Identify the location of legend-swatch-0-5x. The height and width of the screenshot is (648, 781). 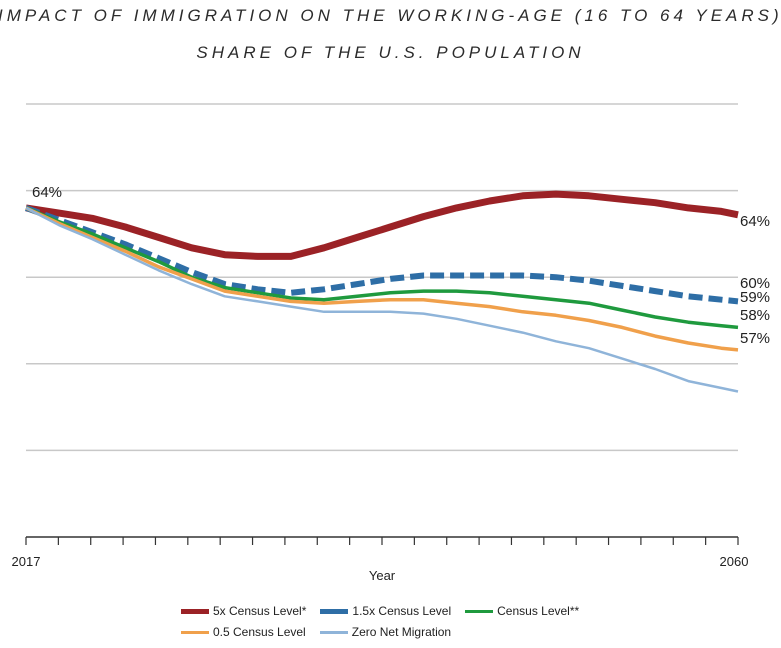
(195, 632).